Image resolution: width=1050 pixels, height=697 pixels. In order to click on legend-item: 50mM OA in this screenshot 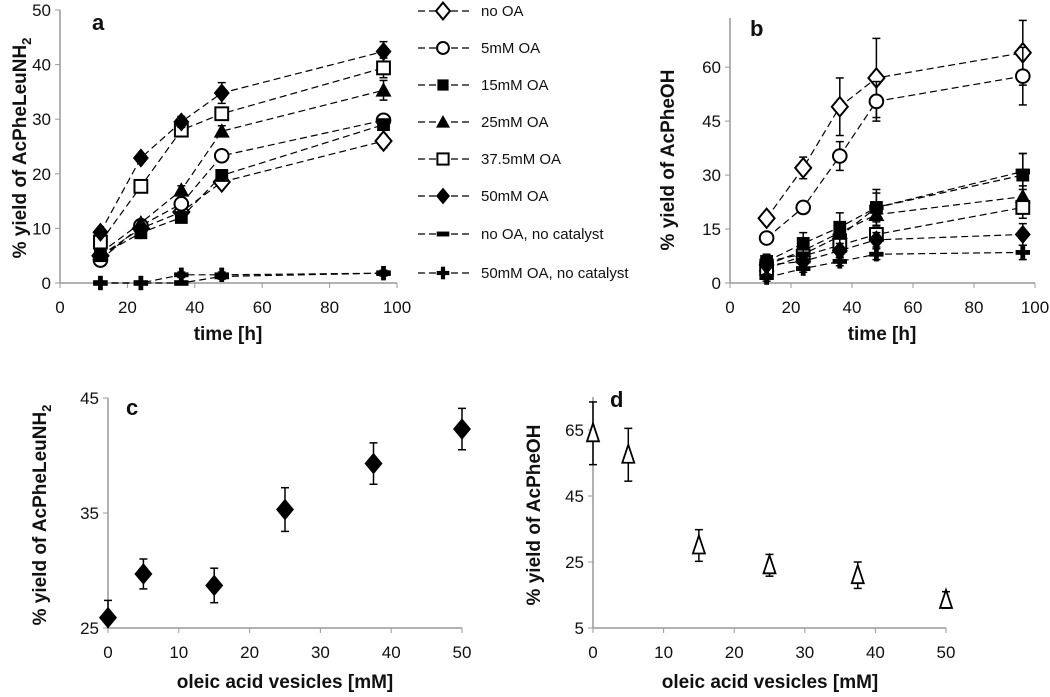, I will do `click(483, 196)`.